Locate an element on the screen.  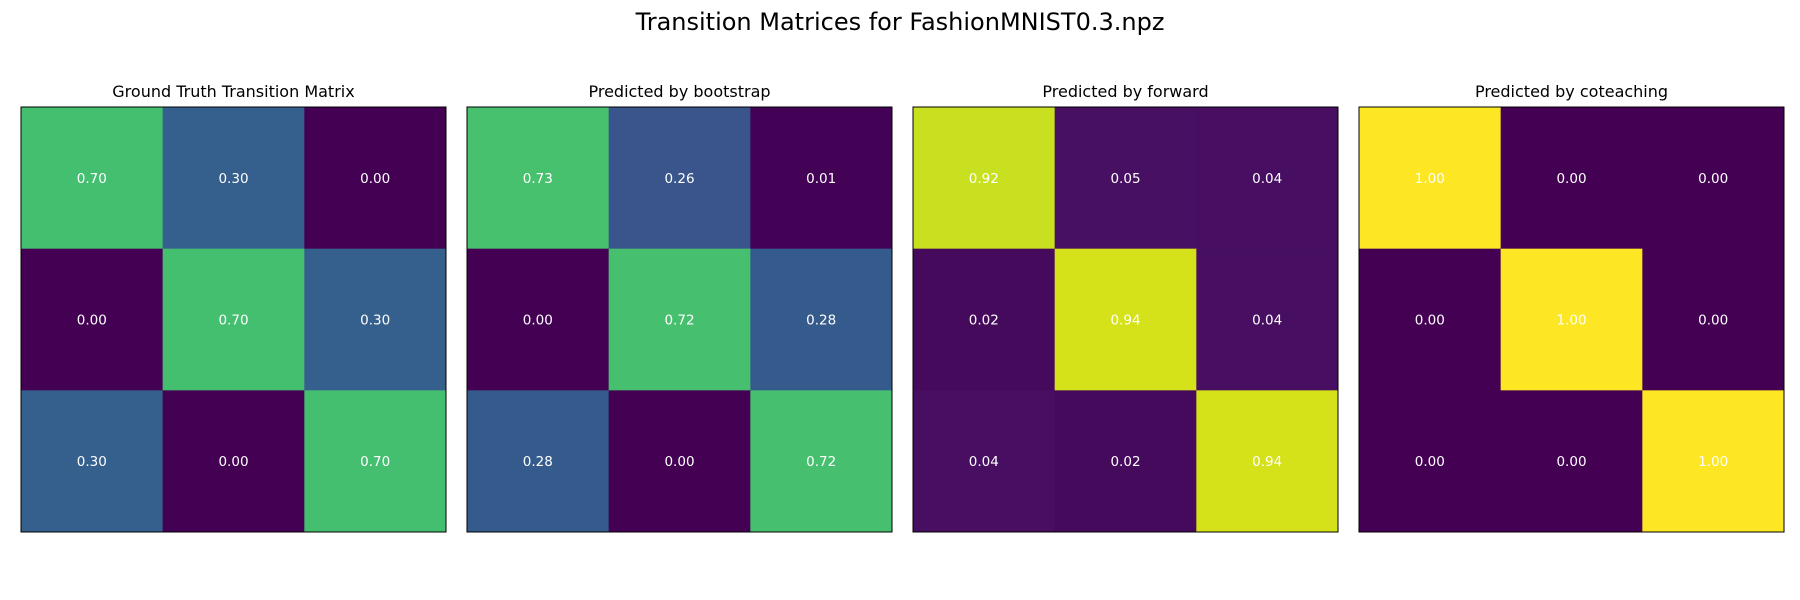
panel-title-ground-truth-transition-matrix: Ground Truth Transition Matrix is located at coordinates (233, 91).